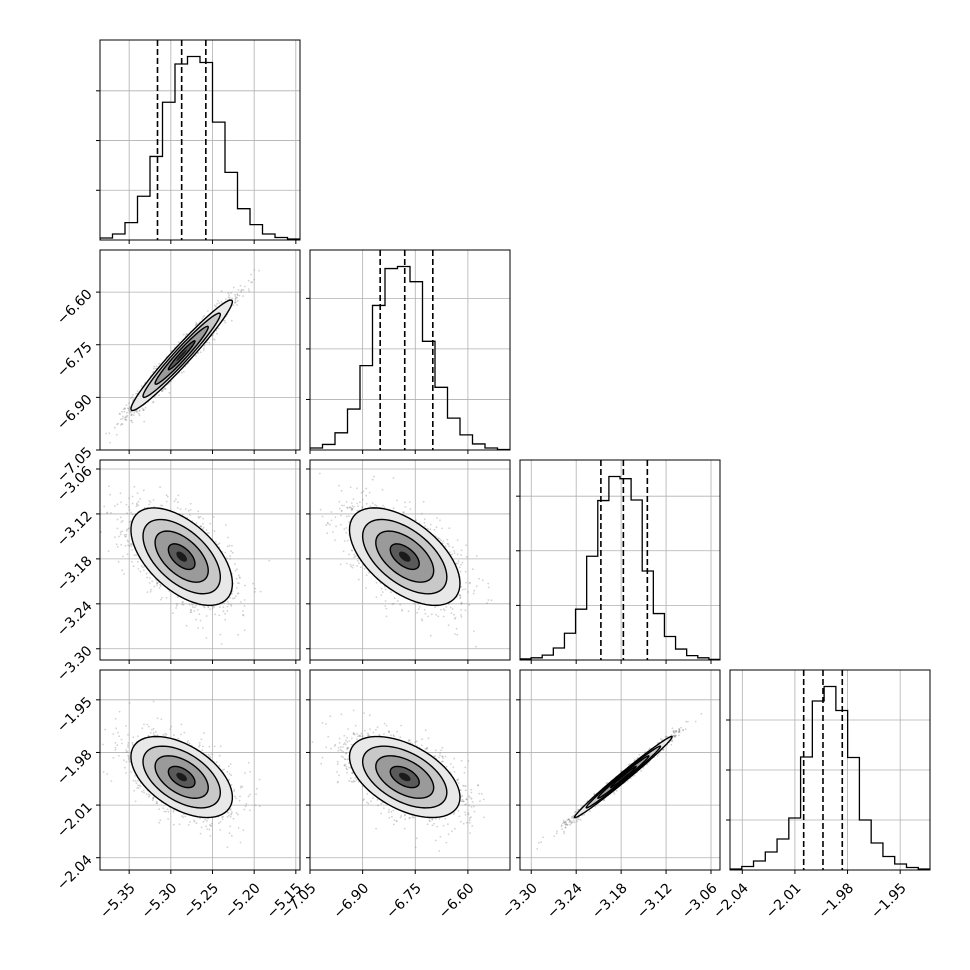  What do you see at coordinates (75, 619) in the screenshot?
I see `y-tick-label: −3.24` at bounding box center [75, 619].